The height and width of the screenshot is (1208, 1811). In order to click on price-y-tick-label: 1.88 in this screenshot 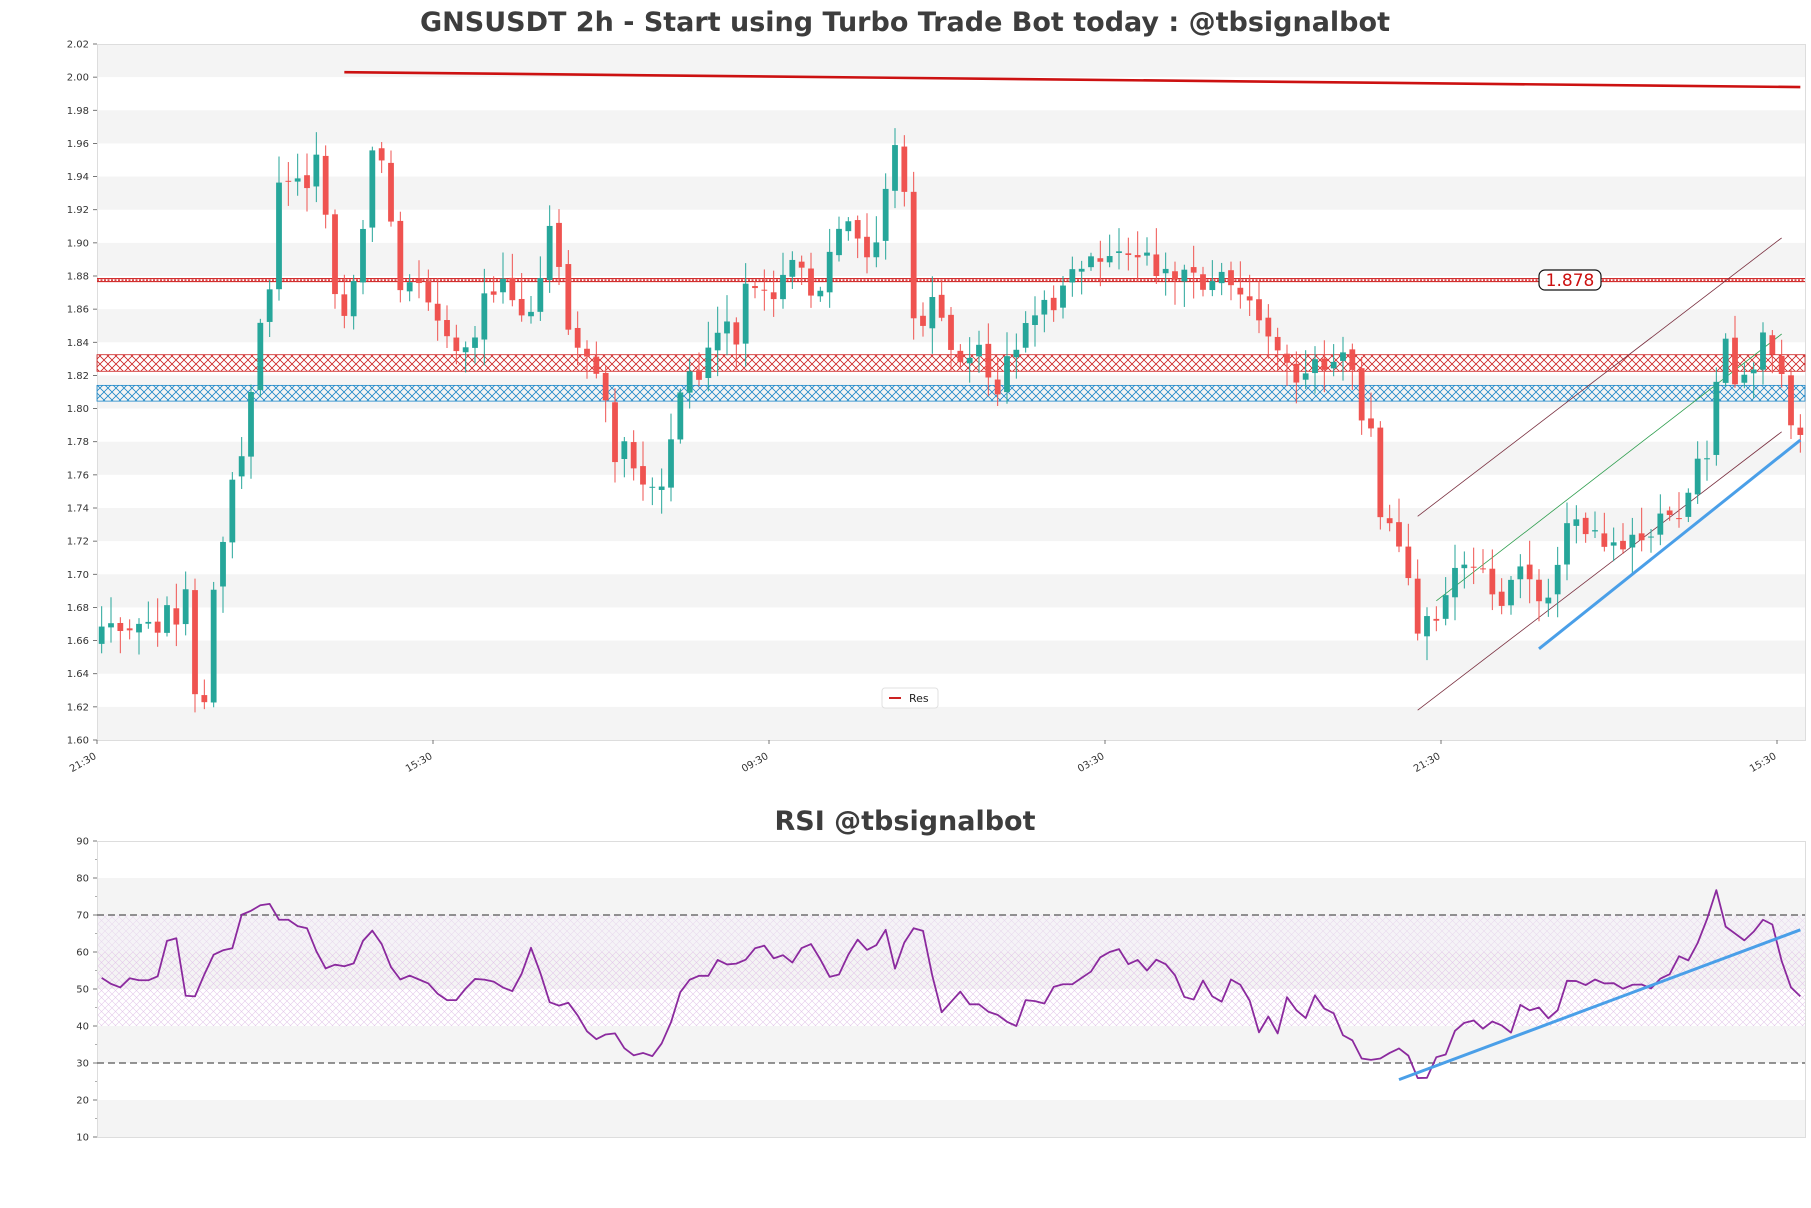, I will do `click(78, 277)`.